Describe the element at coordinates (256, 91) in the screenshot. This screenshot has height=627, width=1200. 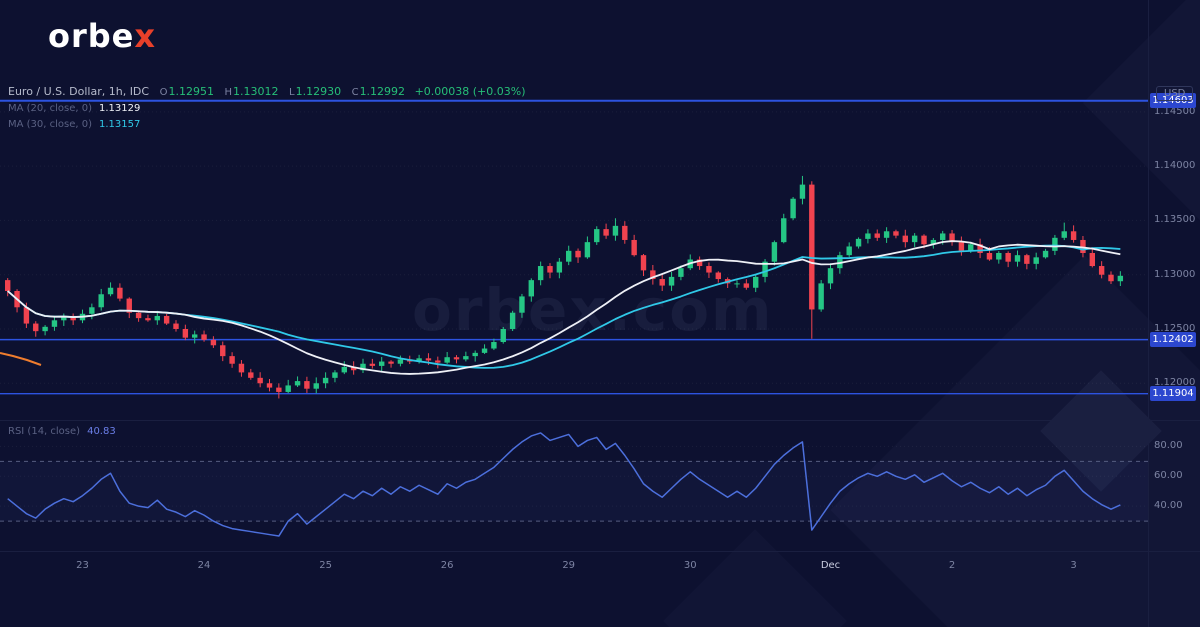
I see `high-value: 1.13012` at that location.